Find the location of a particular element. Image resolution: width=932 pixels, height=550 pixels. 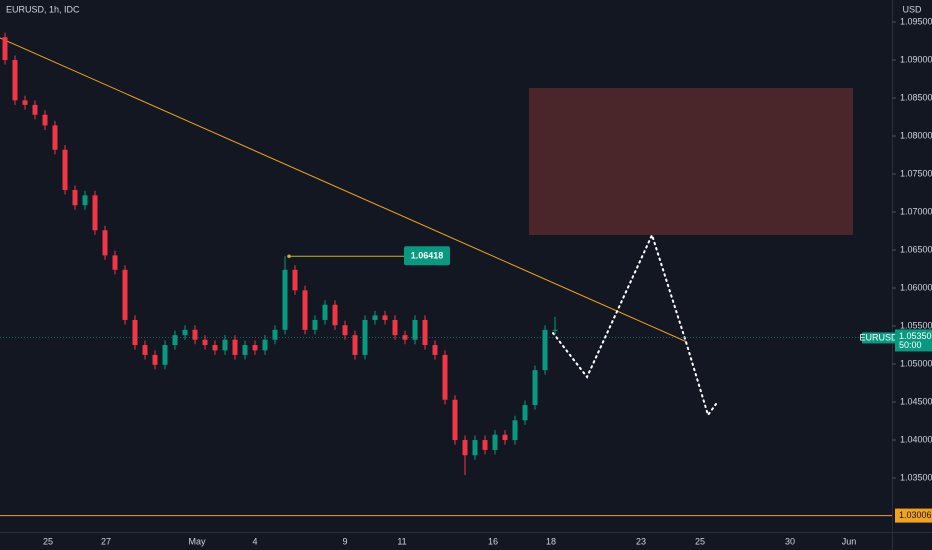

y-tick-label: 1.07500 is located at coordinates (916, 173).